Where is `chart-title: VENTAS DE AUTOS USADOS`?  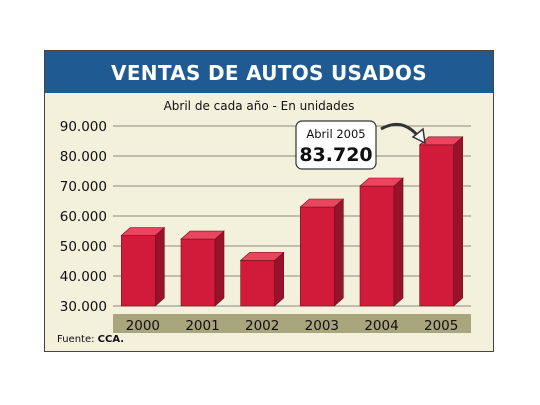 chart-title: VENTAS DE AUTOS USADOS is located at coordinates (269, 73).